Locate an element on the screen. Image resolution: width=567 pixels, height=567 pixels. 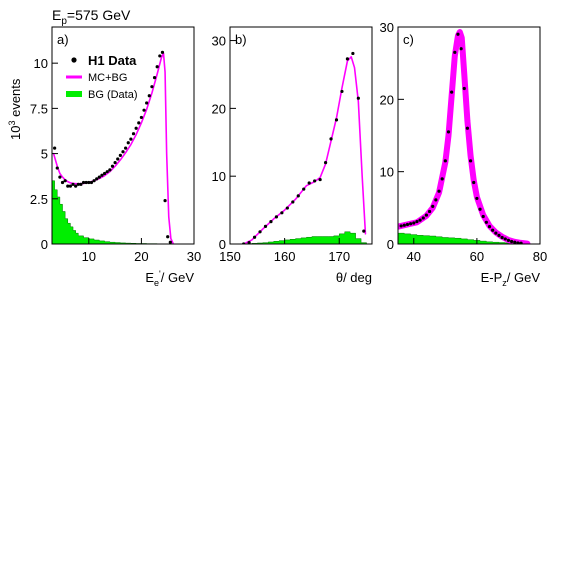
y-tick-label: 5 is located at coordinates (44, 154).